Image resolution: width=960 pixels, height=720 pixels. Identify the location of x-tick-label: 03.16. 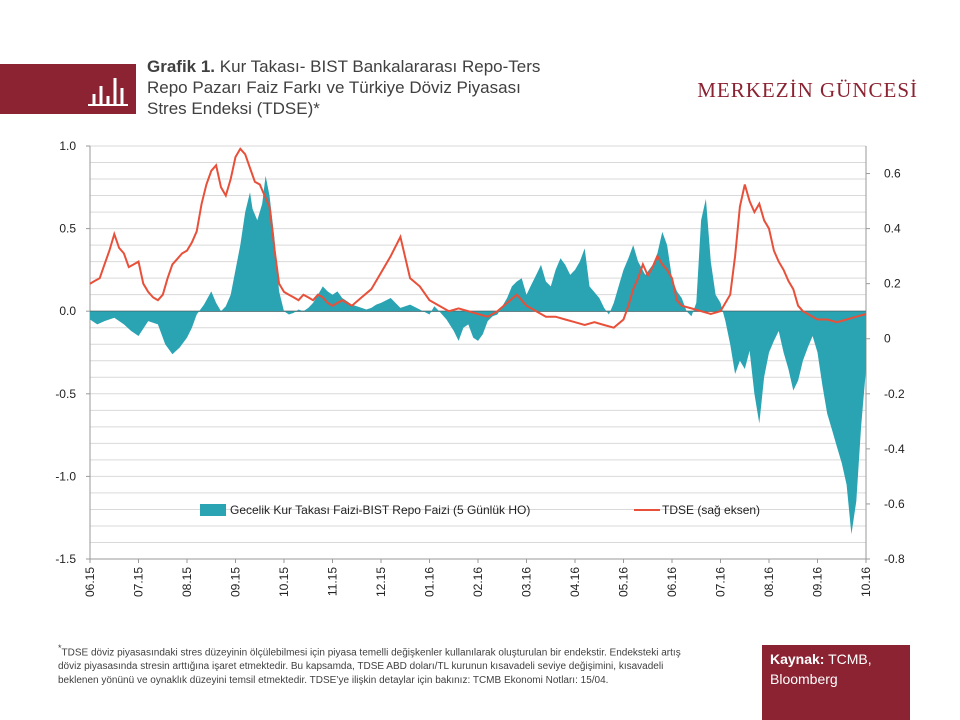
(527, 582).